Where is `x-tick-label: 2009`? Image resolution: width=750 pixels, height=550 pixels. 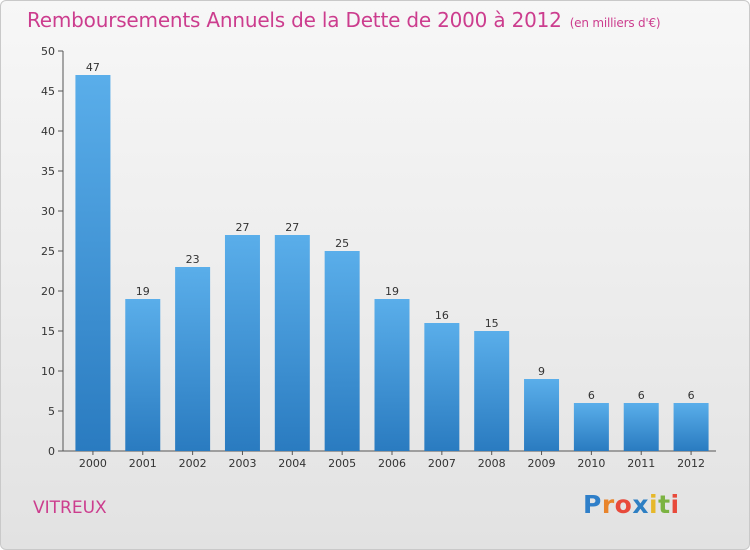
x-tick-label: 2009 is located at coordinates (542, 463).